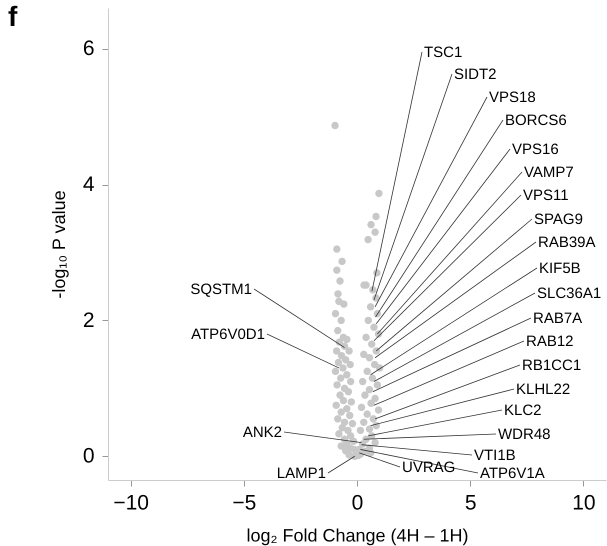 This screenshot has width=607, height=546. Describe the element at coordinates (88, 184) in the screenshot. I see `y-tick-label: 4` at that location.